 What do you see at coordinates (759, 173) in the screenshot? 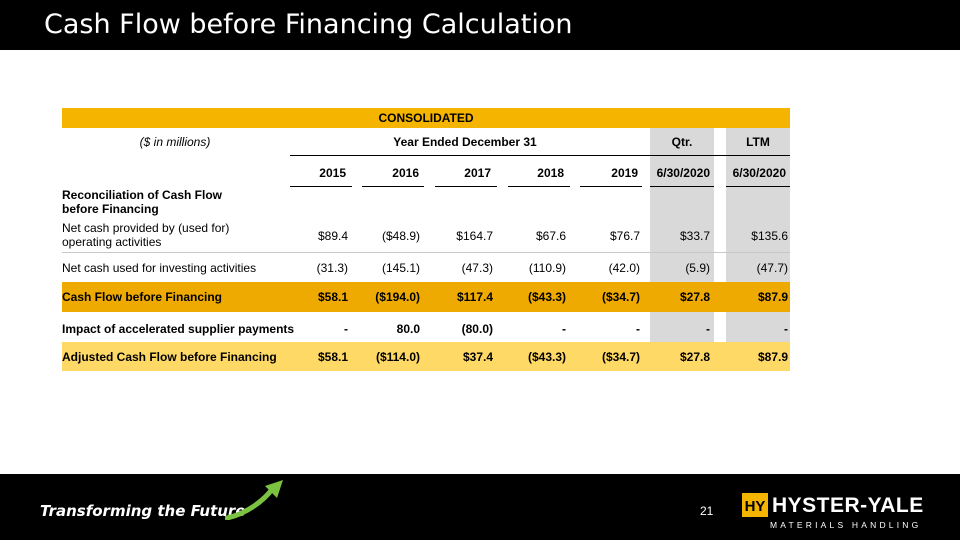
I see `col-header-ltm-date: 6/30/2020` at bounding box center [759, 173].